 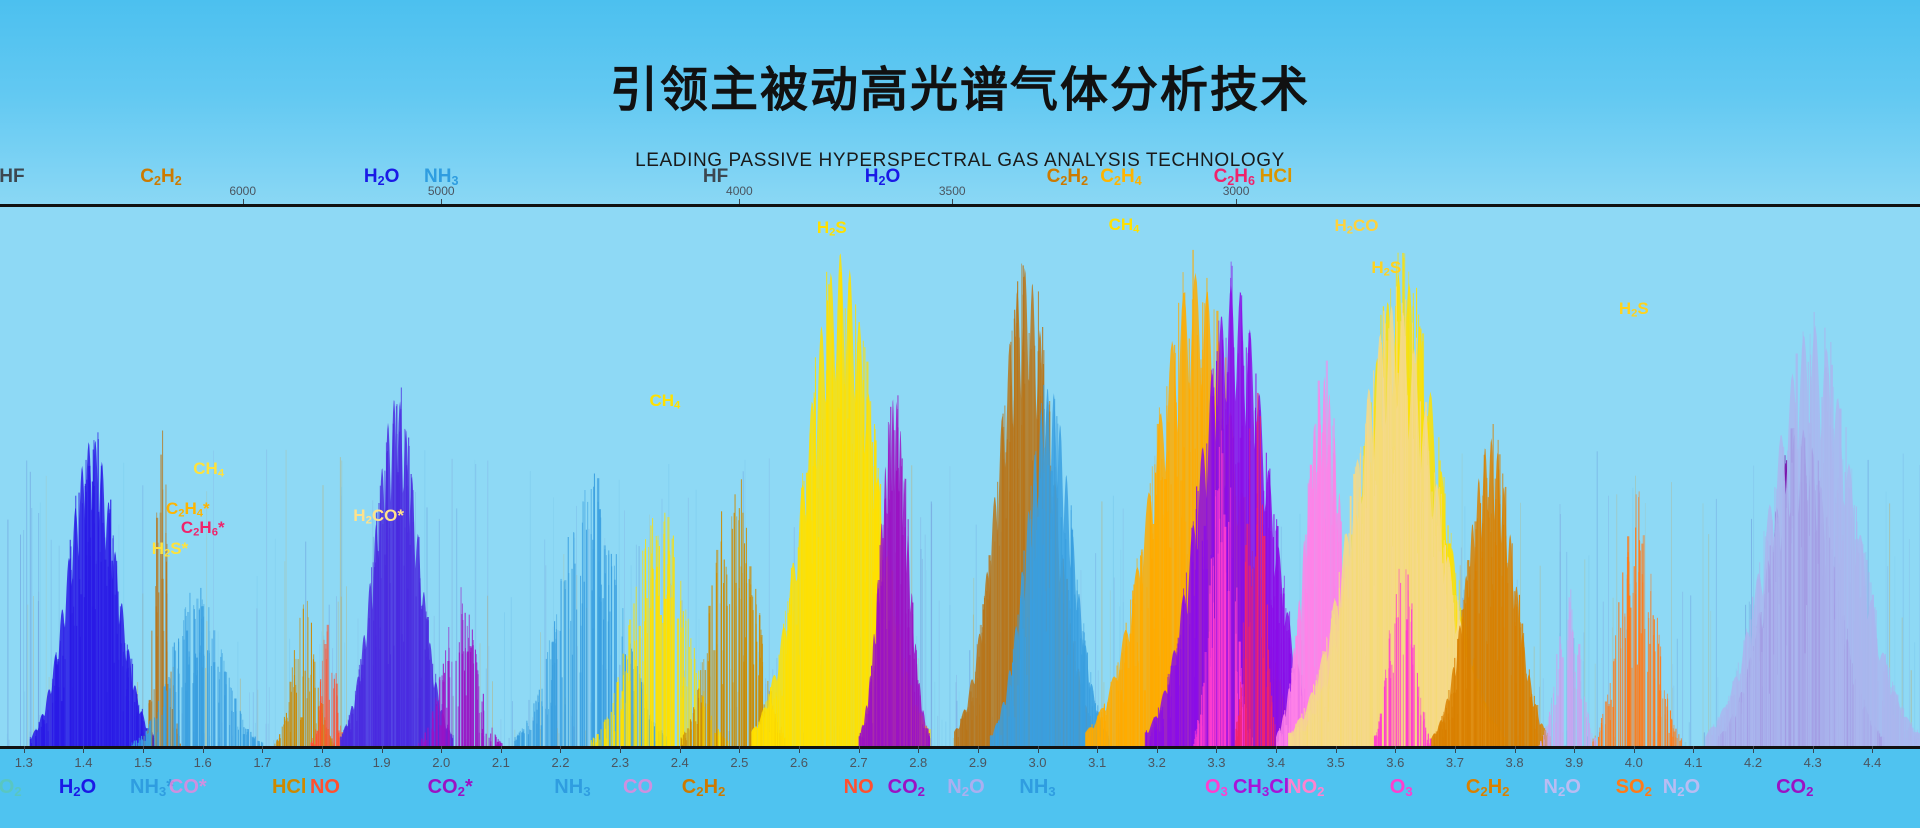 What do you see at coordinates (441, 177) in the screenshot?
I see `top-species-label: NH3` at bounding box center [441, 177].